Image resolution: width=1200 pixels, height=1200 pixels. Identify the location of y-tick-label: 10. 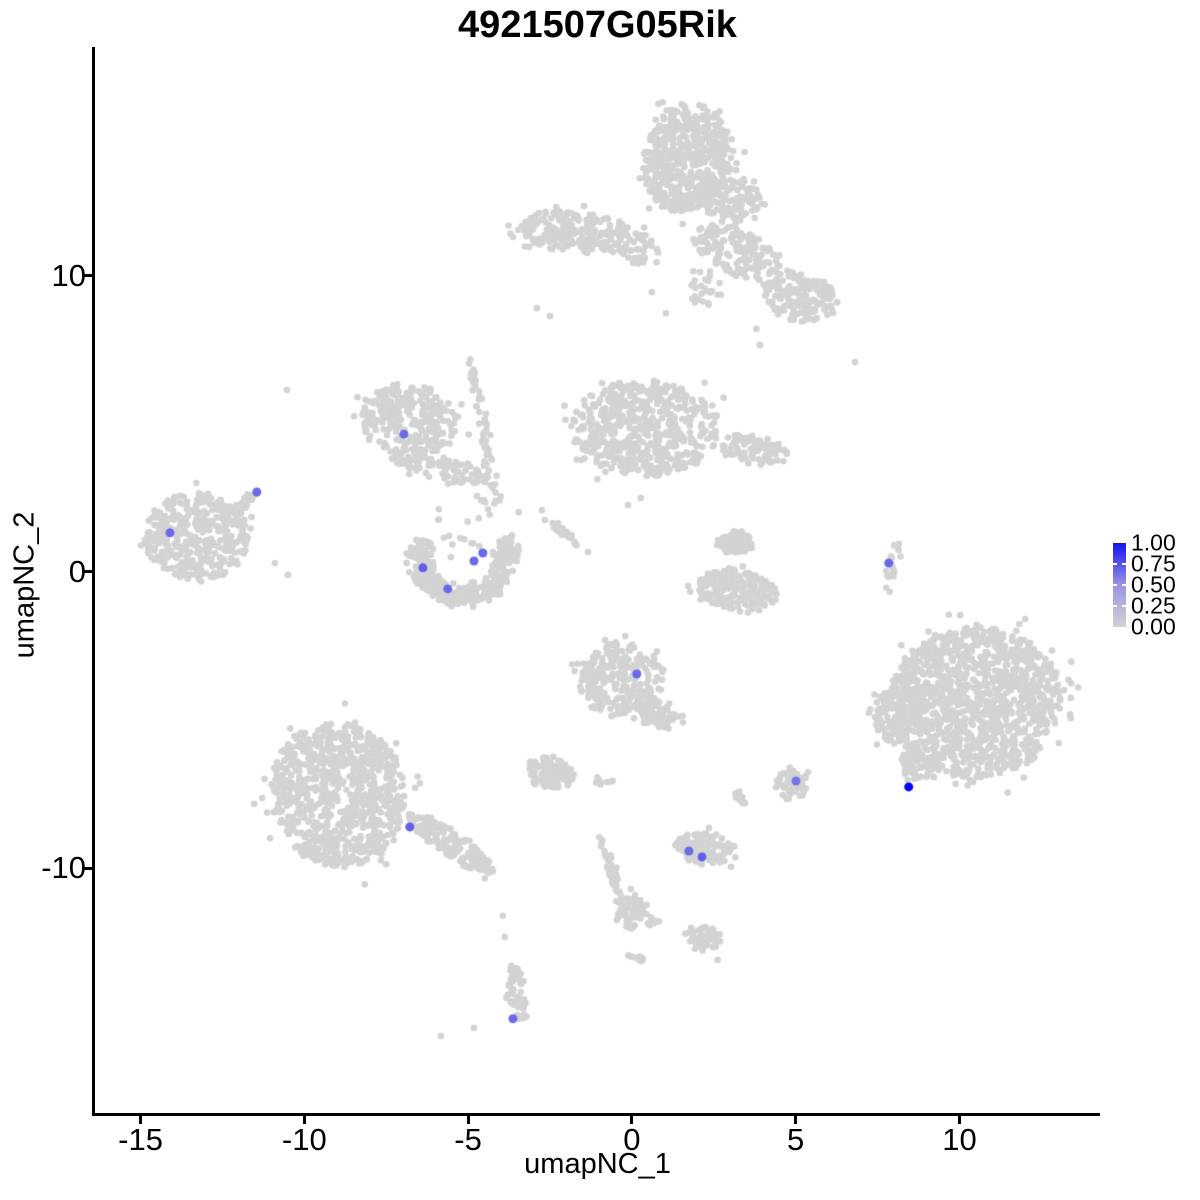
(68, 275).